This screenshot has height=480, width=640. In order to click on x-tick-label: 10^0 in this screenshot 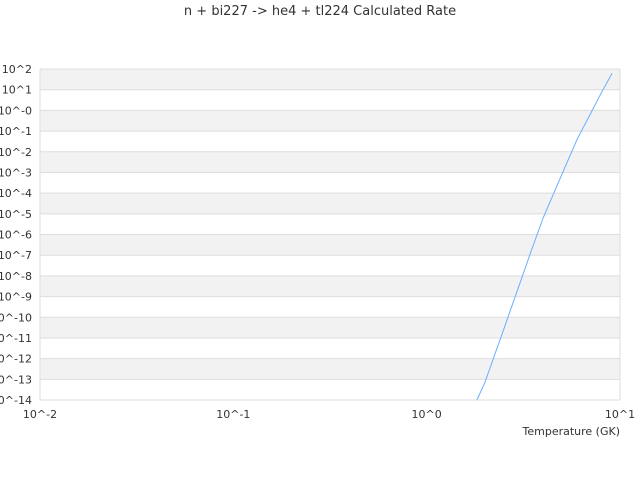, I will do `click(427, 414)`.